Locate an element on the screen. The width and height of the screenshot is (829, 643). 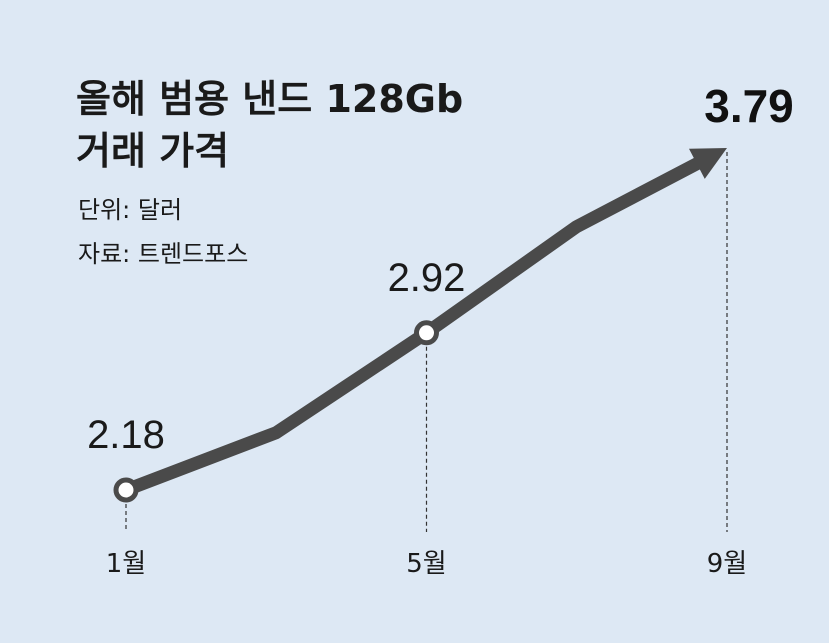
x-axis-ticks: 1월 5월 9월 is located at coordinates (426, 564).